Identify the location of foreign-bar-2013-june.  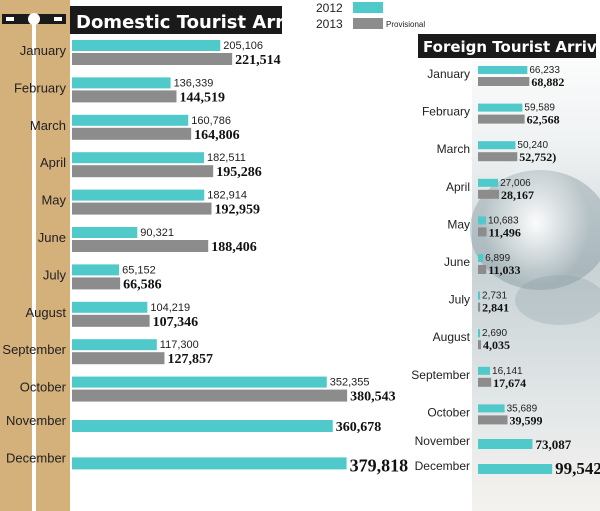
(482, 269).